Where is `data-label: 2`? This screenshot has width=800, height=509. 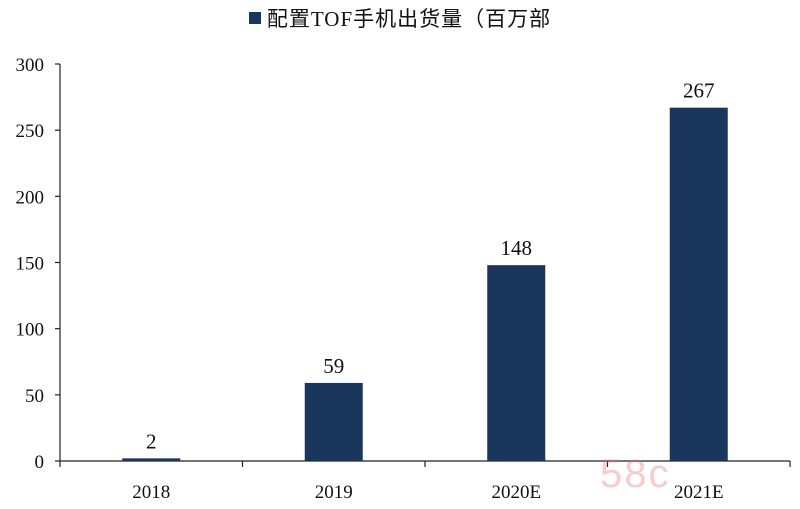 data-label: 2 is located at coordinates (151, 441).